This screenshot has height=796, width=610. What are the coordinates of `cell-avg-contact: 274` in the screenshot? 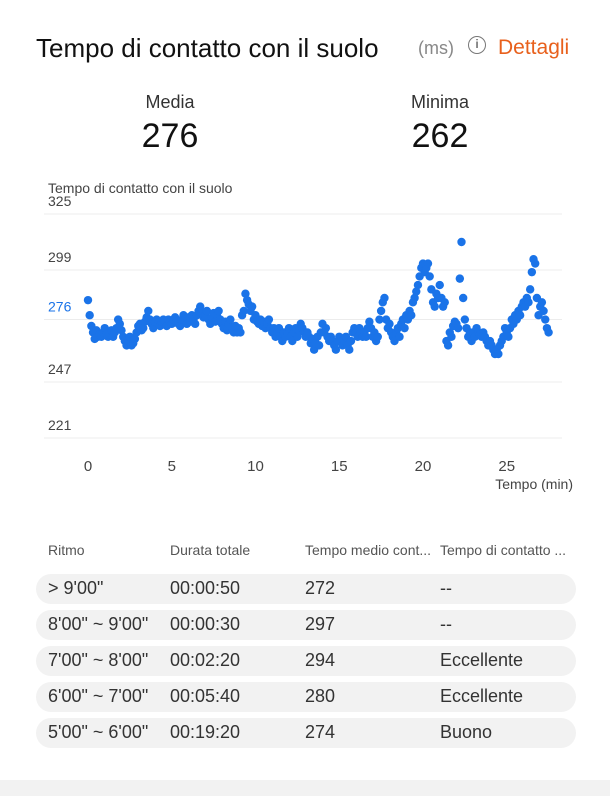 It's located at (320, 732).